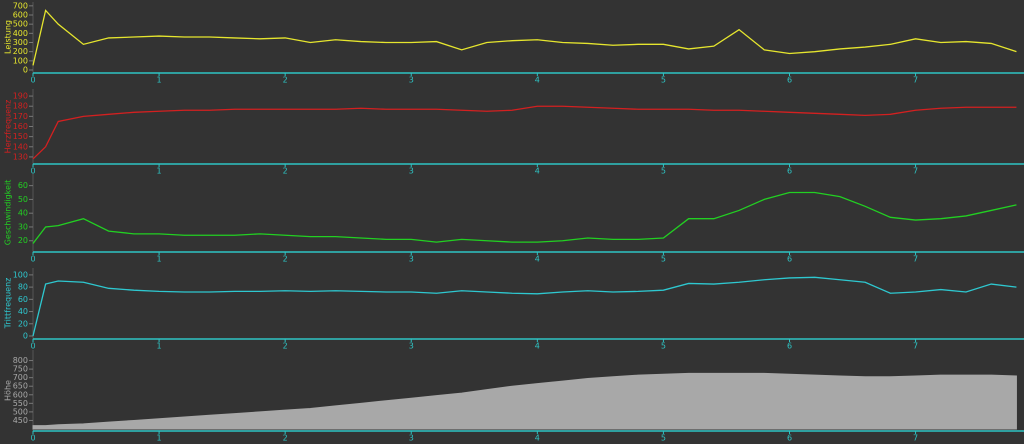 The width and height of the screenshot is (1024, 444). Describe the element at coordinates (20, 136) in the screenshot. I see `y-tick-label: 150` at that location.